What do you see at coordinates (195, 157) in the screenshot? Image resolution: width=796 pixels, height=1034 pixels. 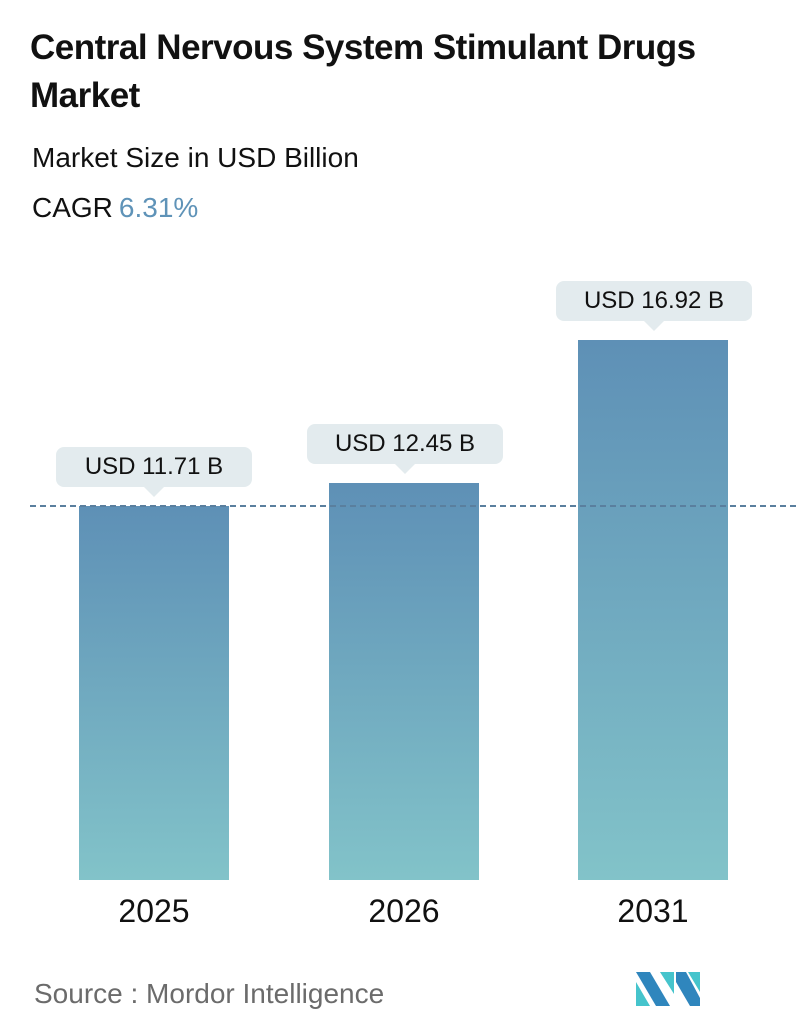 I see `chart-subtitle: Market Size in USD Billion` at bounding box center [195, 157].